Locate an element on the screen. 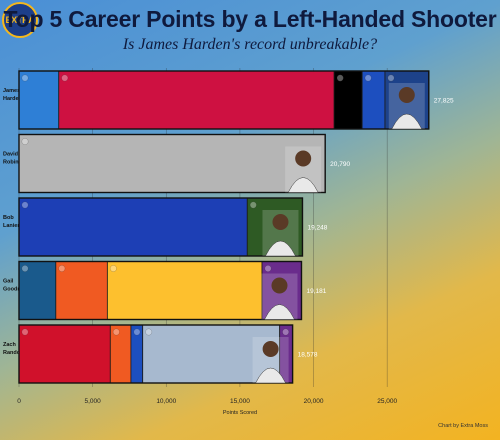 This screenshot has height=440, width=500. x-tick-label: 15,000 is located at coordinates (240, 401).